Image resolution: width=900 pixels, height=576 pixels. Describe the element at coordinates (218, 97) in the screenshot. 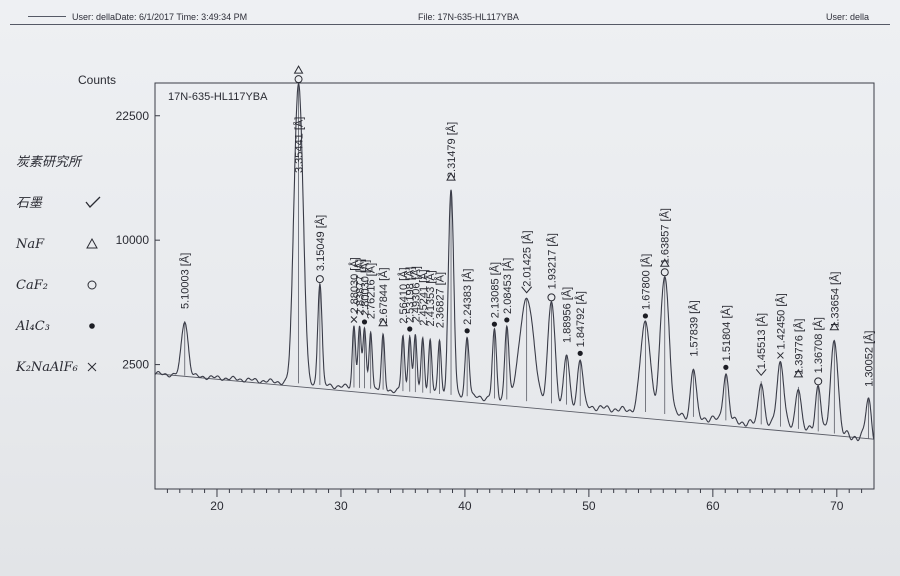

I see `sample-label: 17N-635-HL117YBA` at that location.